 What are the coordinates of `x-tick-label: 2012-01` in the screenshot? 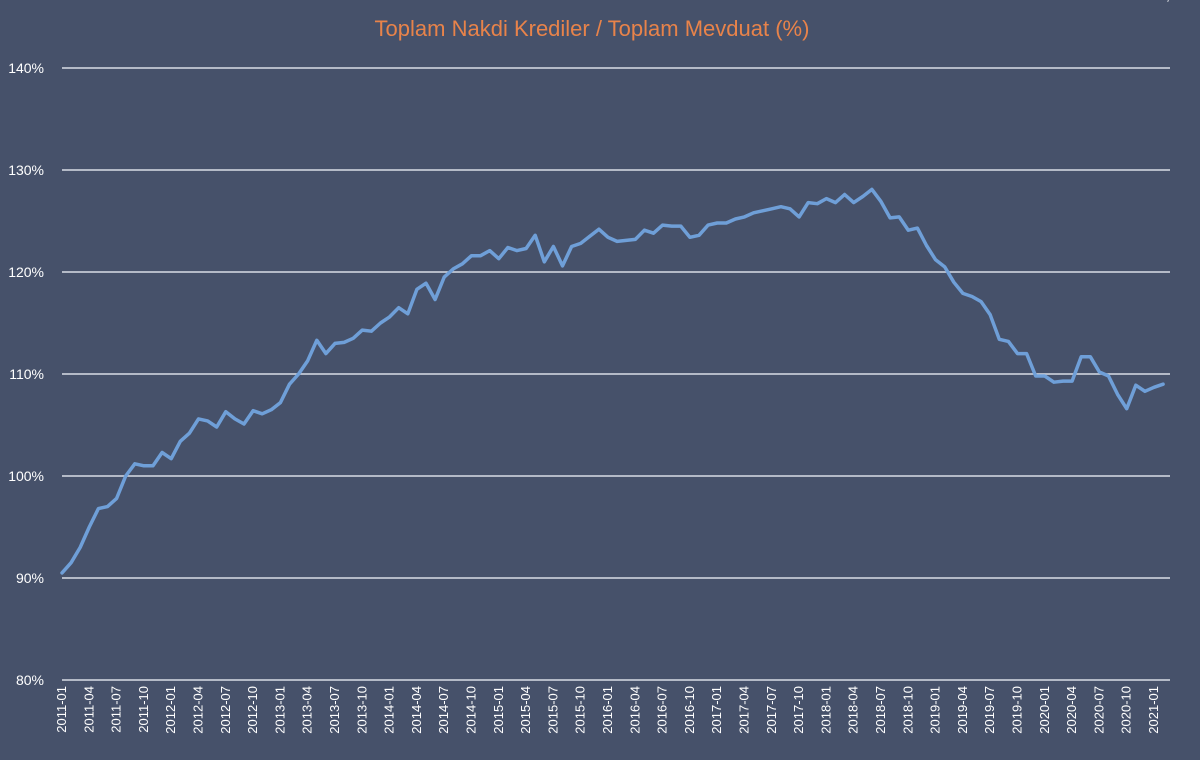 It's located at (170, 710).